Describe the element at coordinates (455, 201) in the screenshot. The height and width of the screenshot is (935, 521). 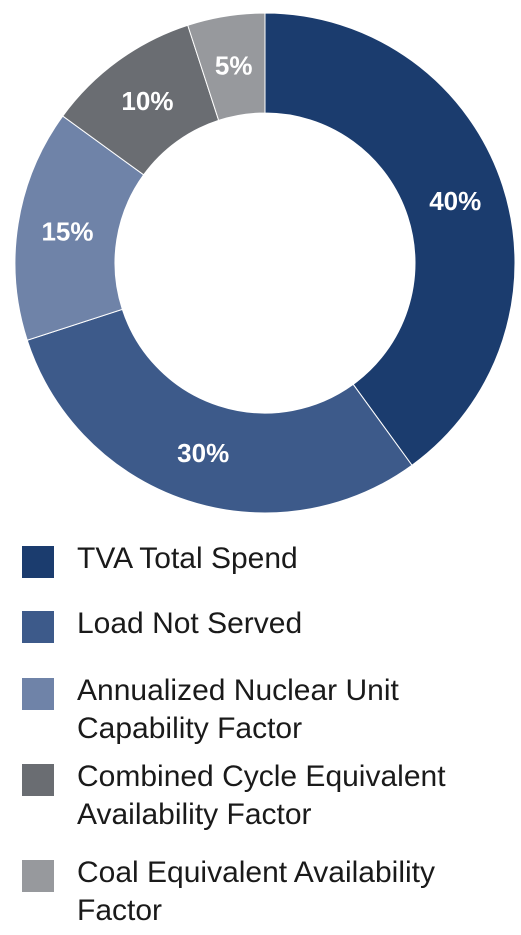
I see `slice-value-label: 40%` at that location.